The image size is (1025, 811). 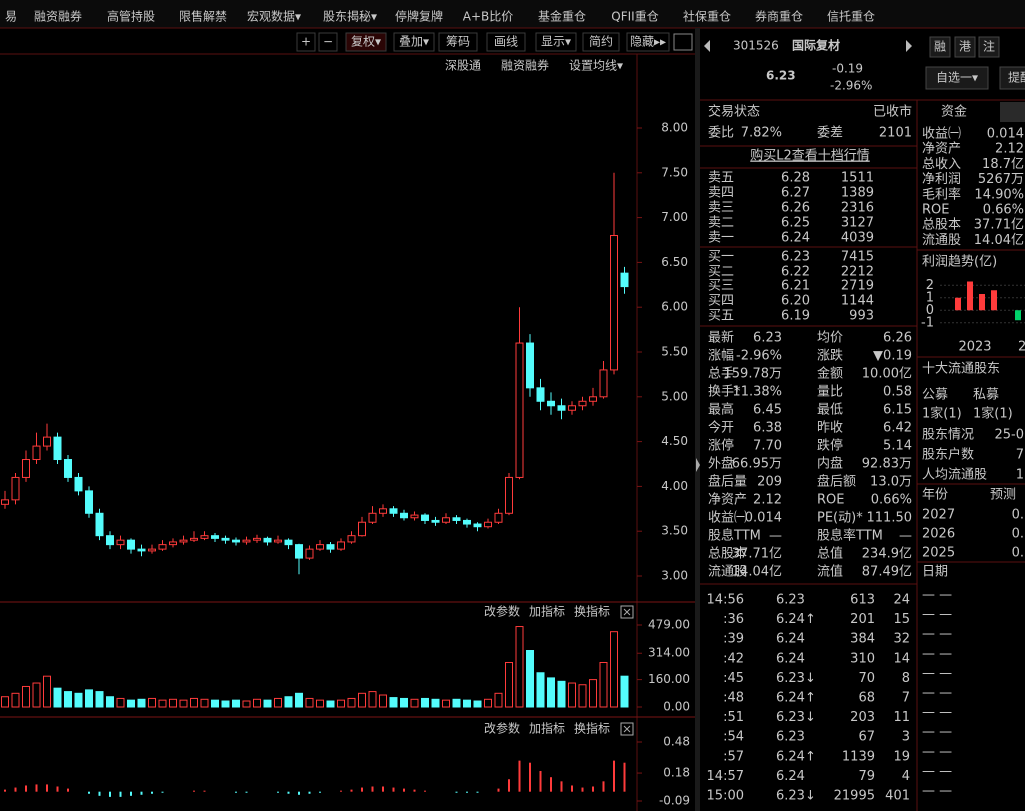 What do you see at coordinates (674, 486) in the screenshot?
I see `price-axis-label: 4.00` at bounding box center [674, 486].